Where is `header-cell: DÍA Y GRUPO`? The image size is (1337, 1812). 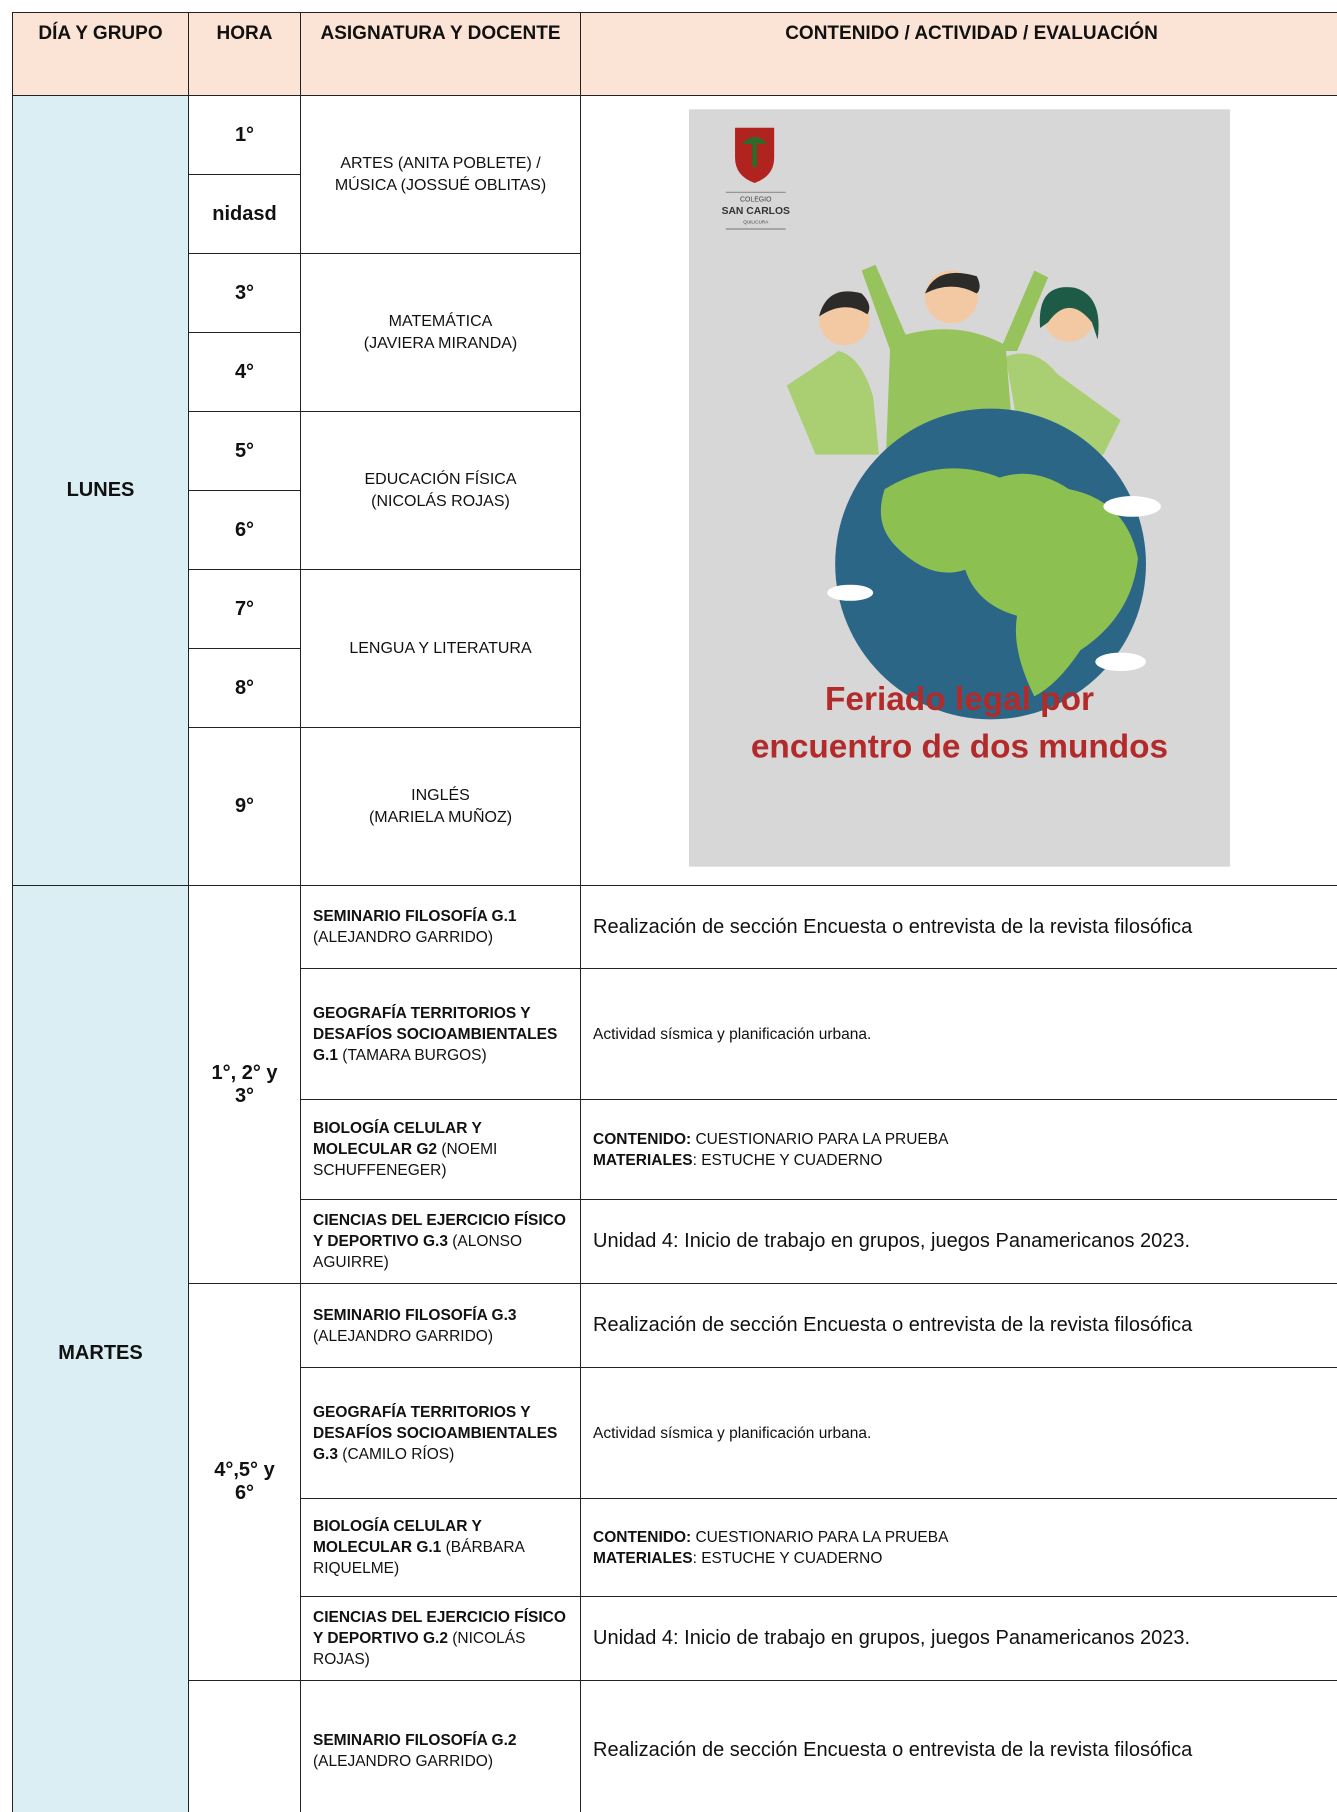 header-cell: DÍA Y GRUPO is located at coordinates (100, 54).